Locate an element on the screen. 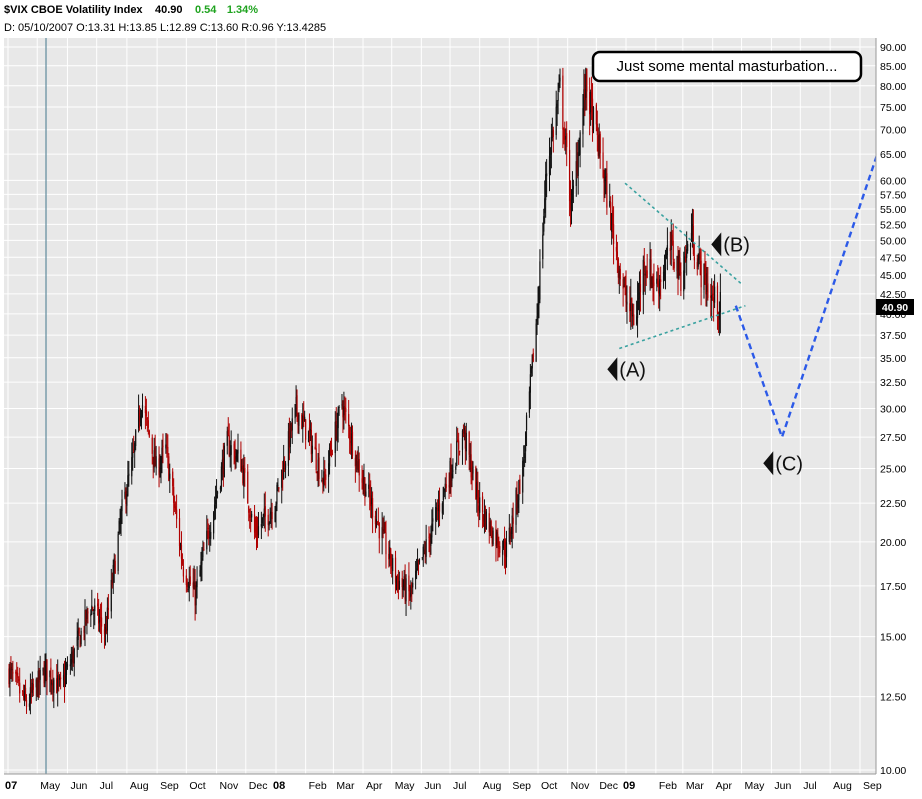 Image resolution: width=922 pixels, height=799 pixels. wave-label-text: (A) is located at coordinates (632, 370).